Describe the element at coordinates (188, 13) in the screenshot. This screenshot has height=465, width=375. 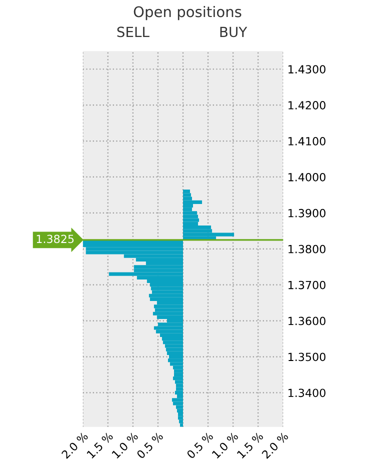
I see `chart-title: Open positions` at that location.